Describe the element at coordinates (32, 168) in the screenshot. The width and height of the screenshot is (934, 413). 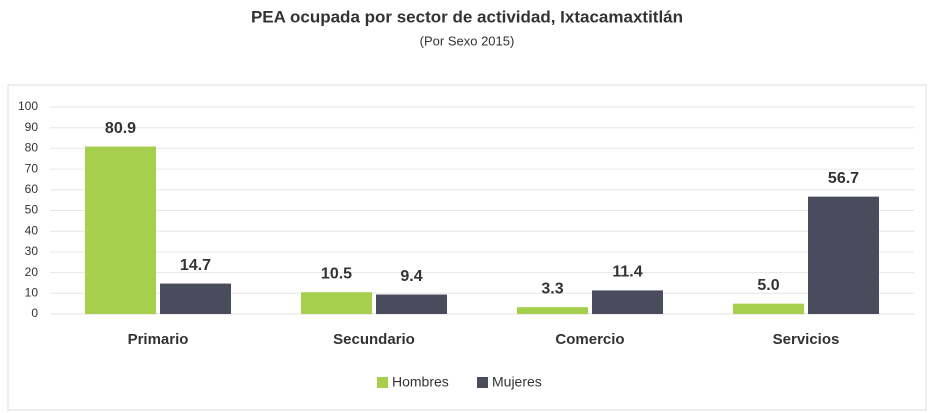
I see `y-tick-label: 70` at that location.